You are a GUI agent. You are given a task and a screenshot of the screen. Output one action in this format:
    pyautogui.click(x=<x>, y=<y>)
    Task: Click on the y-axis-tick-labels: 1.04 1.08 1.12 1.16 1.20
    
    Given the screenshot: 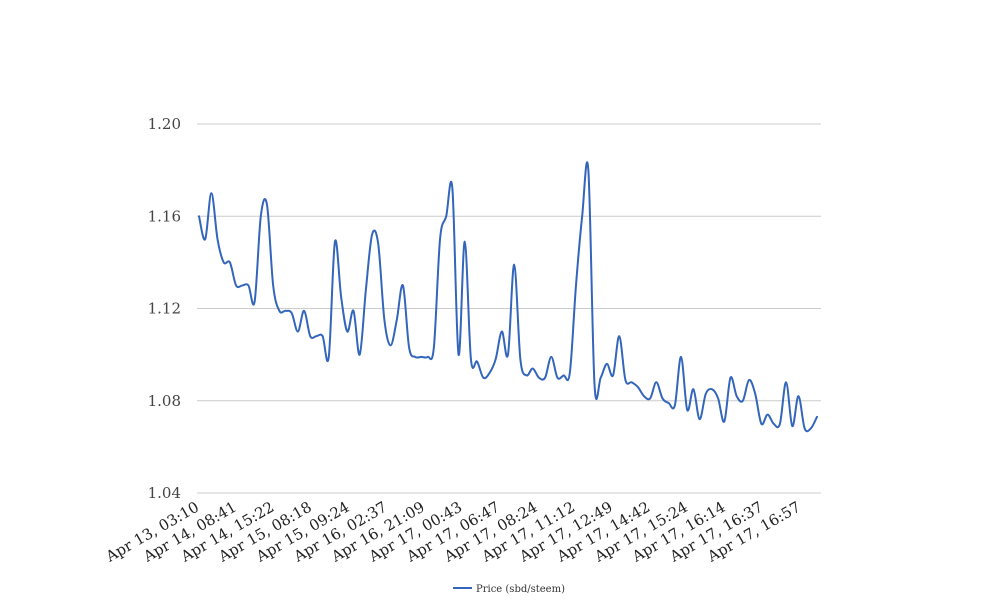 What is the action you would take?
    pyautogui.click(x=164, y=308)
    